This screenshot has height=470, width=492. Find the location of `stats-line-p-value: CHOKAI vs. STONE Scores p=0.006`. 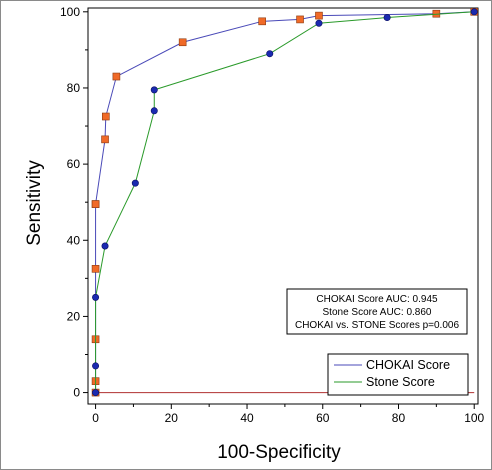

stats-line-p-value: CHOKAI vs. STONE Scores p=0.006 is located at coordinates (377, 325).